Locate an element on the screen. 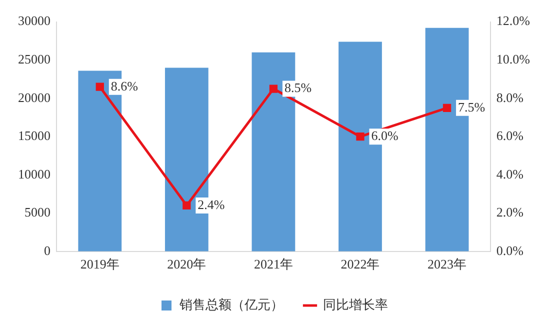 This screenshot has height=330, width=550. y-tick-label: 0 is located at coordinates (47, 250).